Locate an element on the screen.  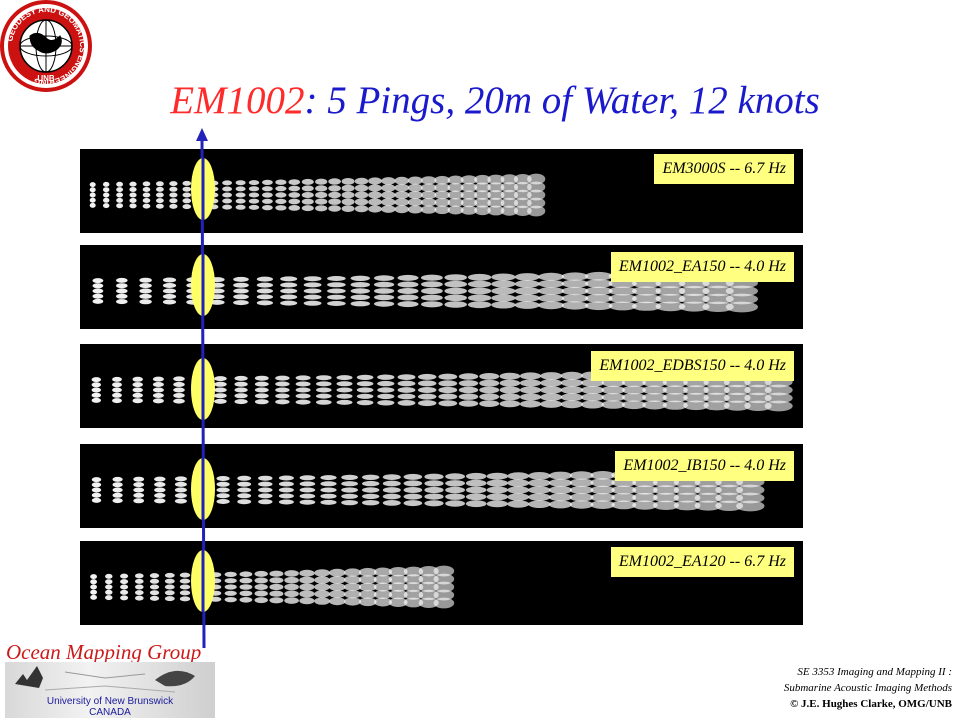
panel-label: EM1002_EA120 -- 6.7 Hz is located at coordinates (702, 562).